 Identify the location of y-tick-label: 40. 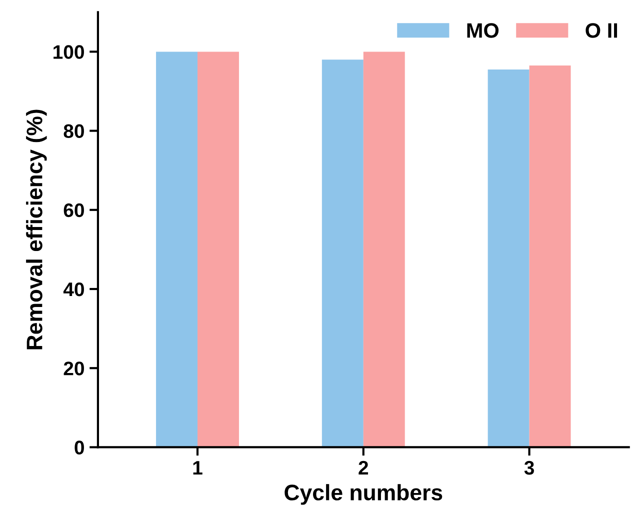
(73, 289).